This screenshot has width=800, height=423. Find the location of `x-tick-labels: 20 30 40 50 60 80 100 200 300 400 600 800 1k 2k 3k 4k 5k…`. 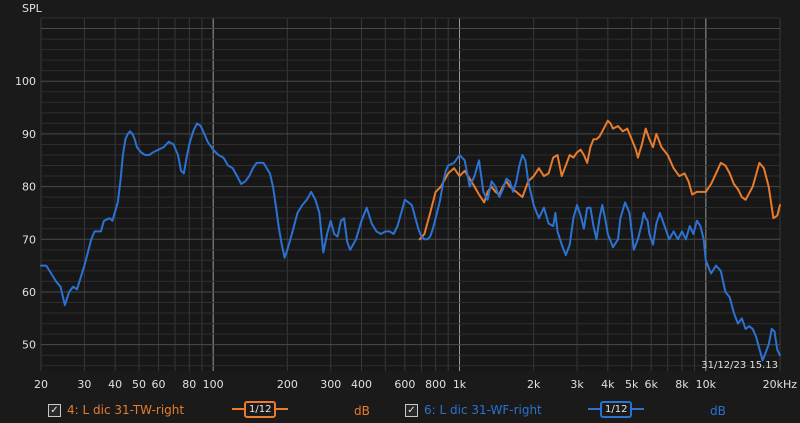

x-tick-labels: 20 30 40 50 60 80 100 200 300 400 600 800 1k 2k 3k 4k 5k… is located at coordinates (415, 384).